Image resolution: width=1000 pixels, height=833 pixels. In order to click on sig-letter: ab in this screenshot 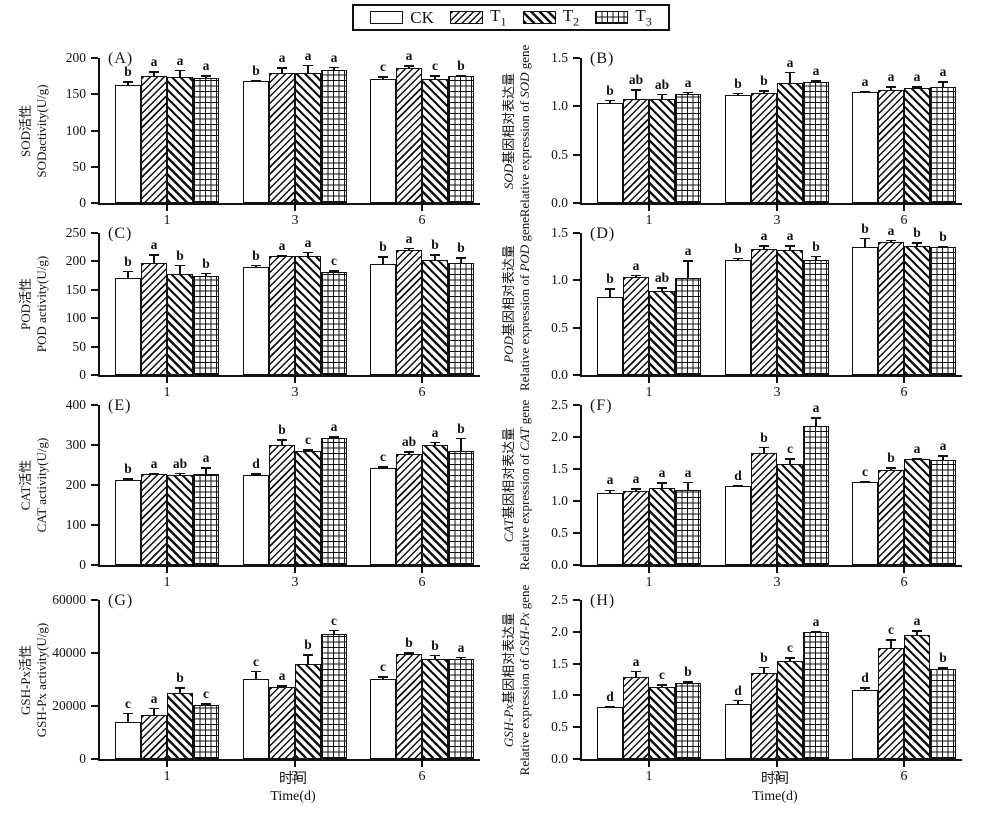, I will do `click(180, 463)`.